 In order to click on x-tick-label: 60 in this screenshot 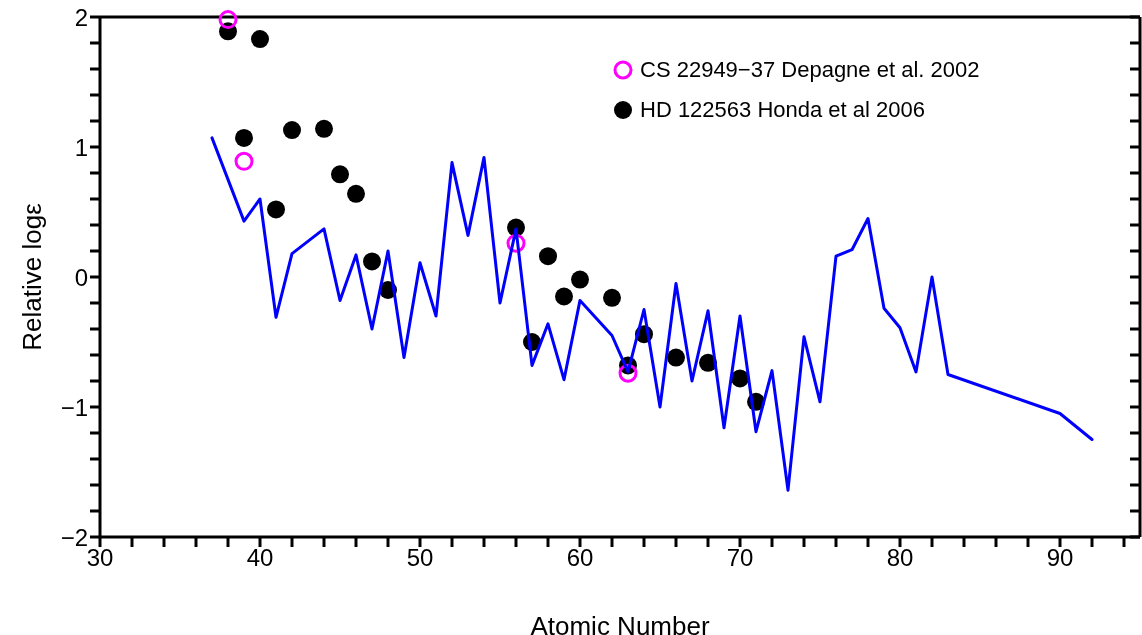, I will do `click(580, 558)`.